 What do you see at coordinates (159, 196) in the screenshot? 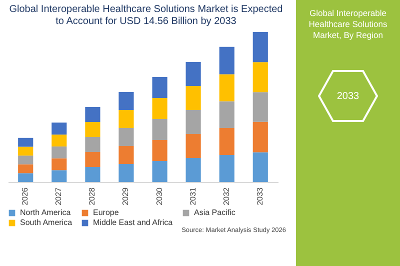
I see `x-tick-label: 2030` at bounding box center [159, 196].